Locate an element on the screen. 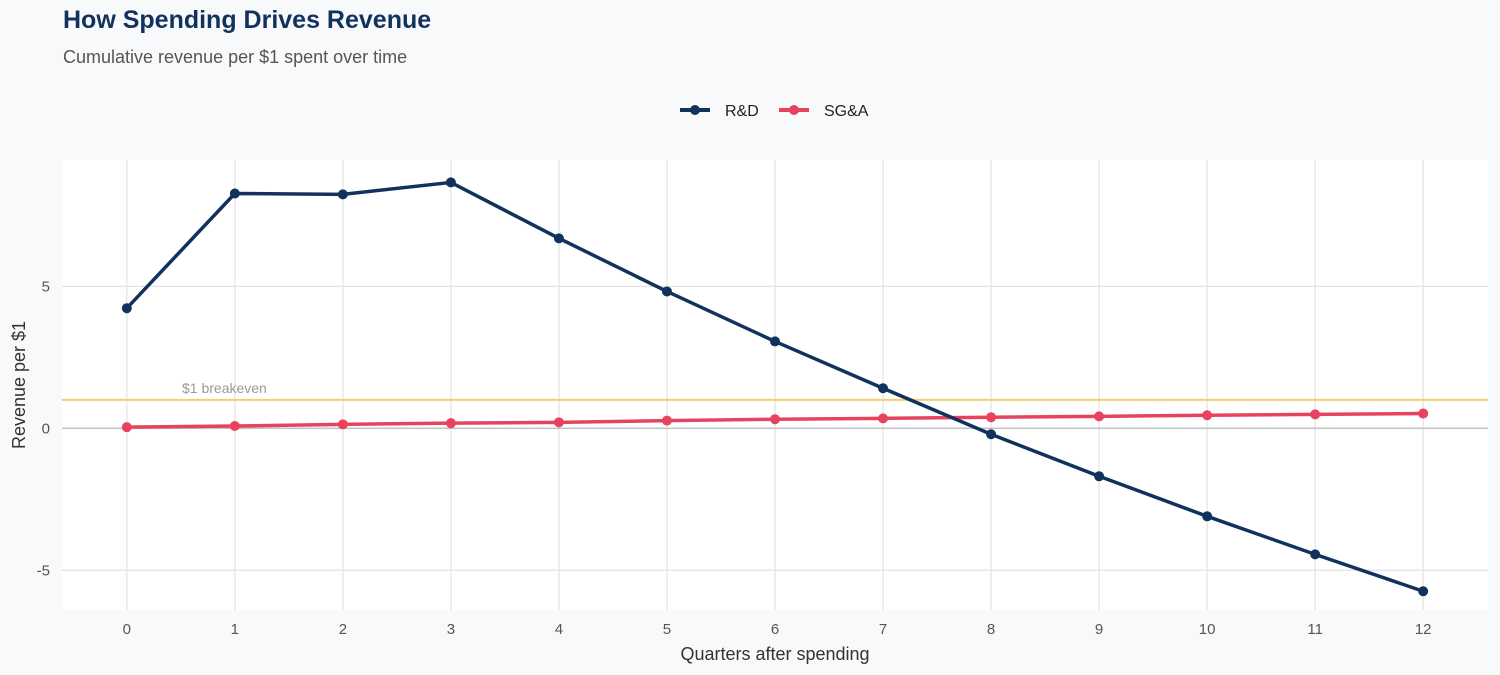  legend-label: SG&A is located at coordinates (846, 111).